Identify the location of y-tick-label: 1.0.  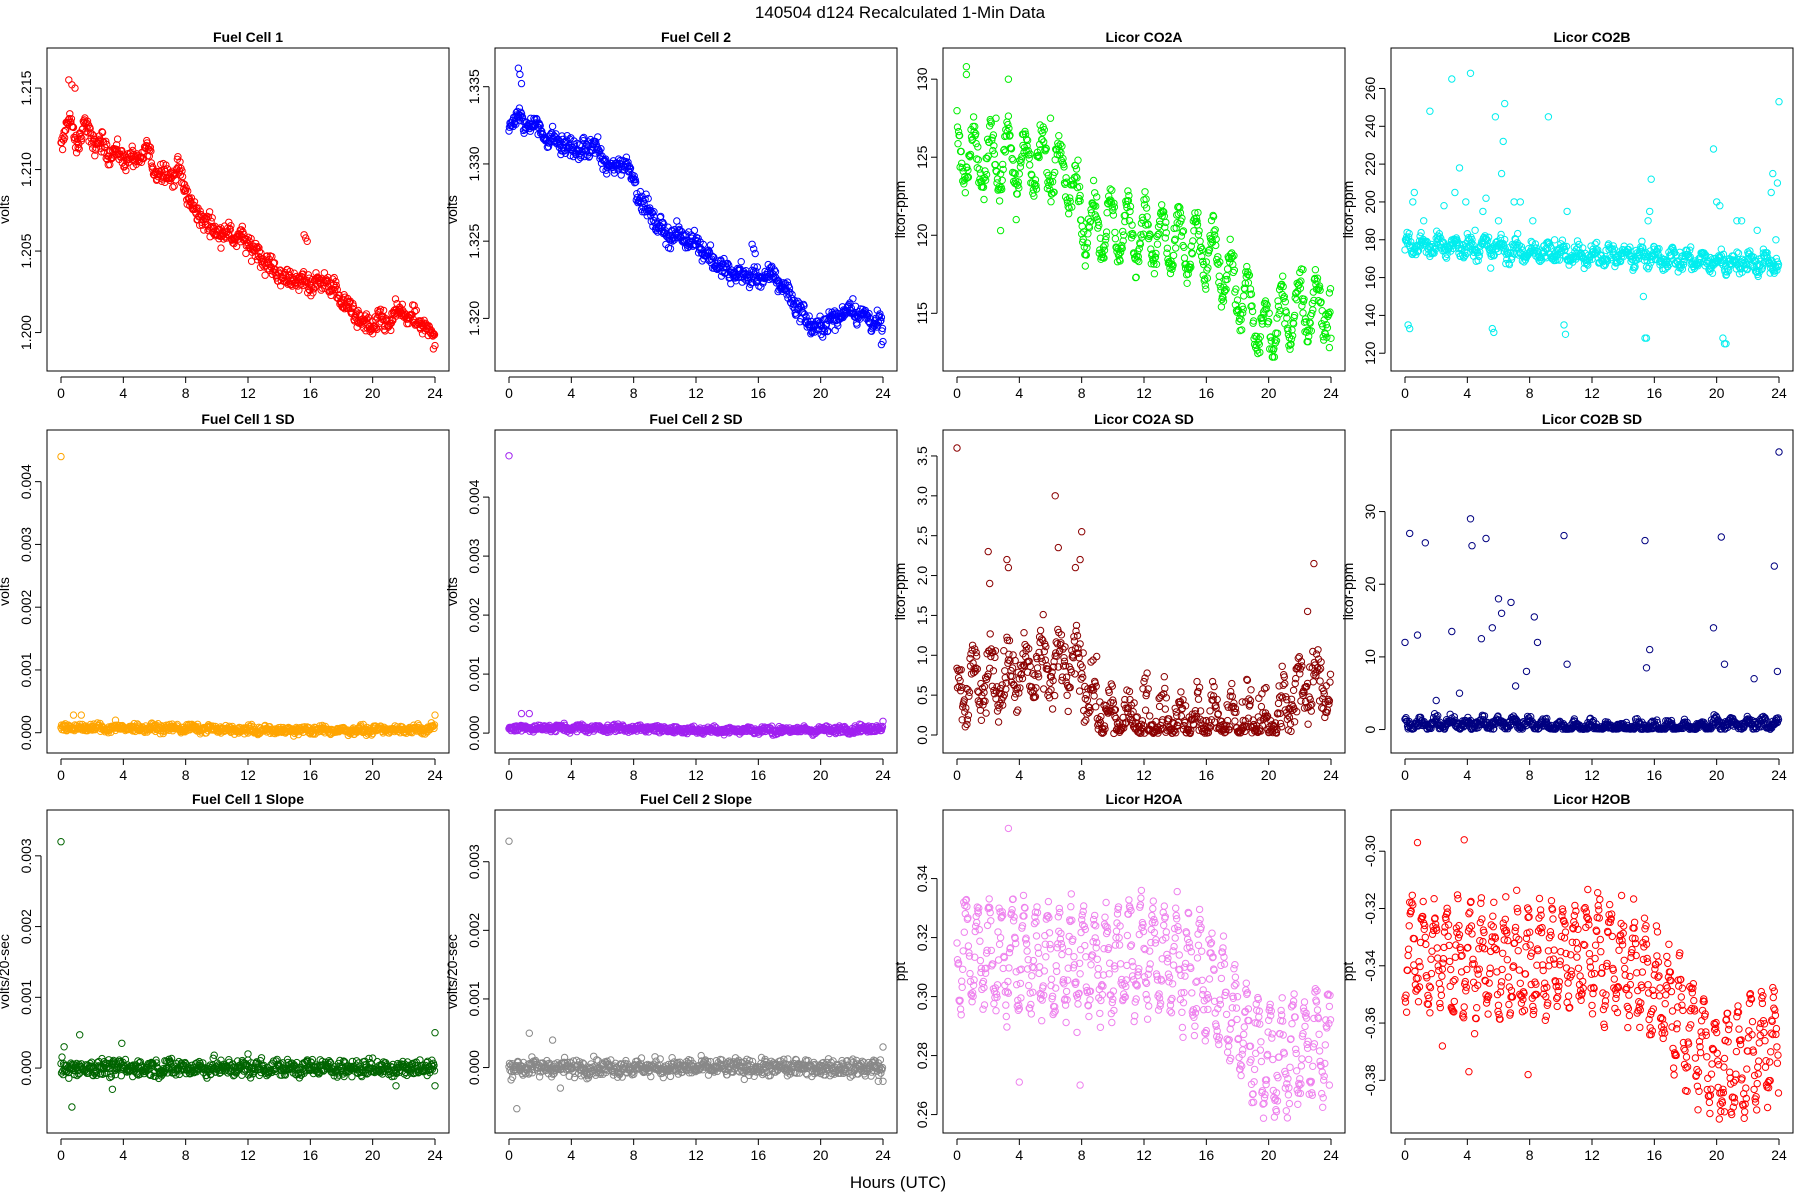
(922, 655).